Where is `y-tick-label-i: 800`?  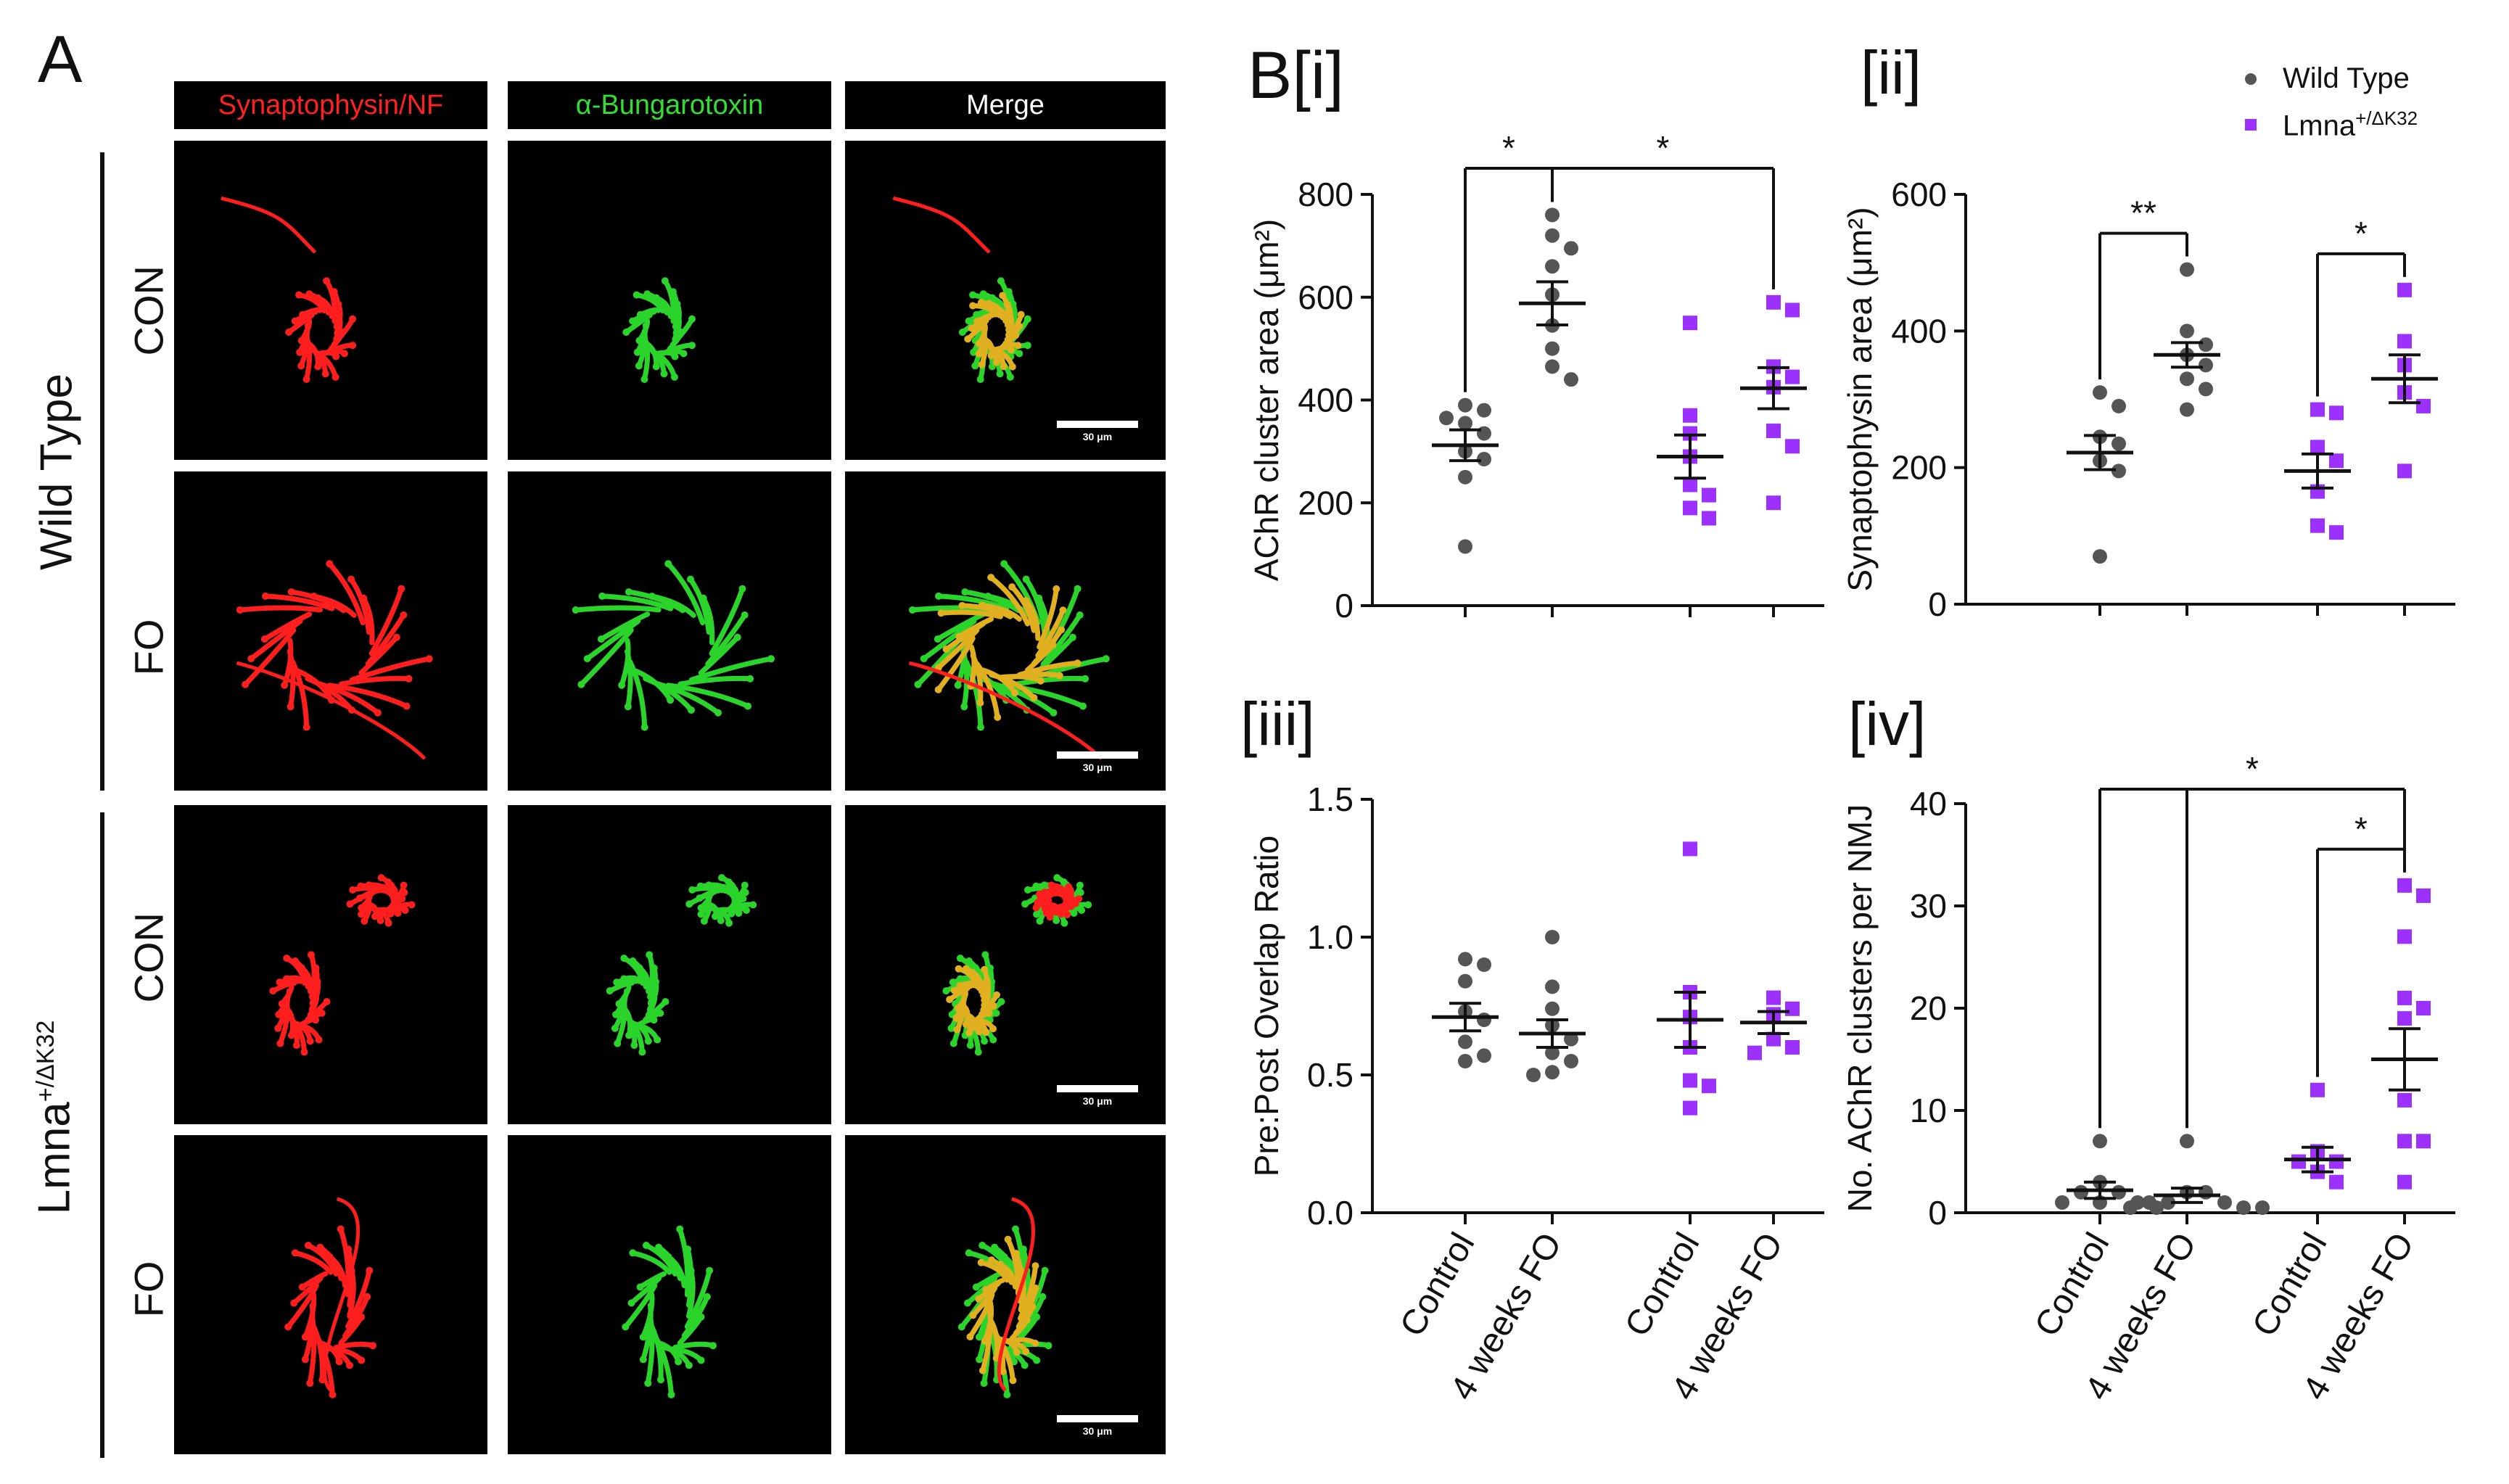
y-tick-label-i: 800 is located at coordinates (1326, 194).